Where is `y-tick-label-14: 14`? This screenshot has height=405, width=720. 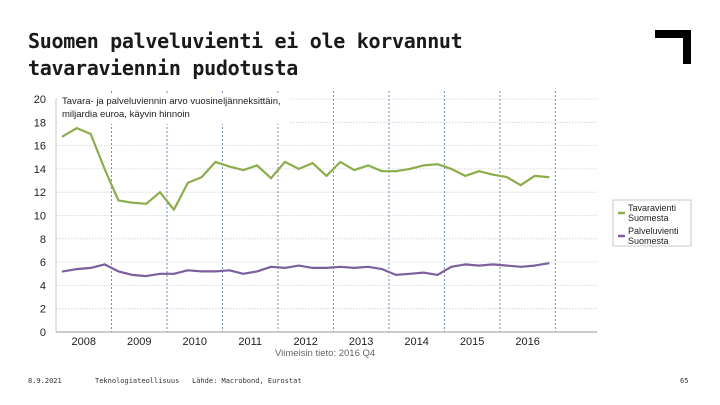 y-tick-label-14: 14 is located at coordinates (40, 170).